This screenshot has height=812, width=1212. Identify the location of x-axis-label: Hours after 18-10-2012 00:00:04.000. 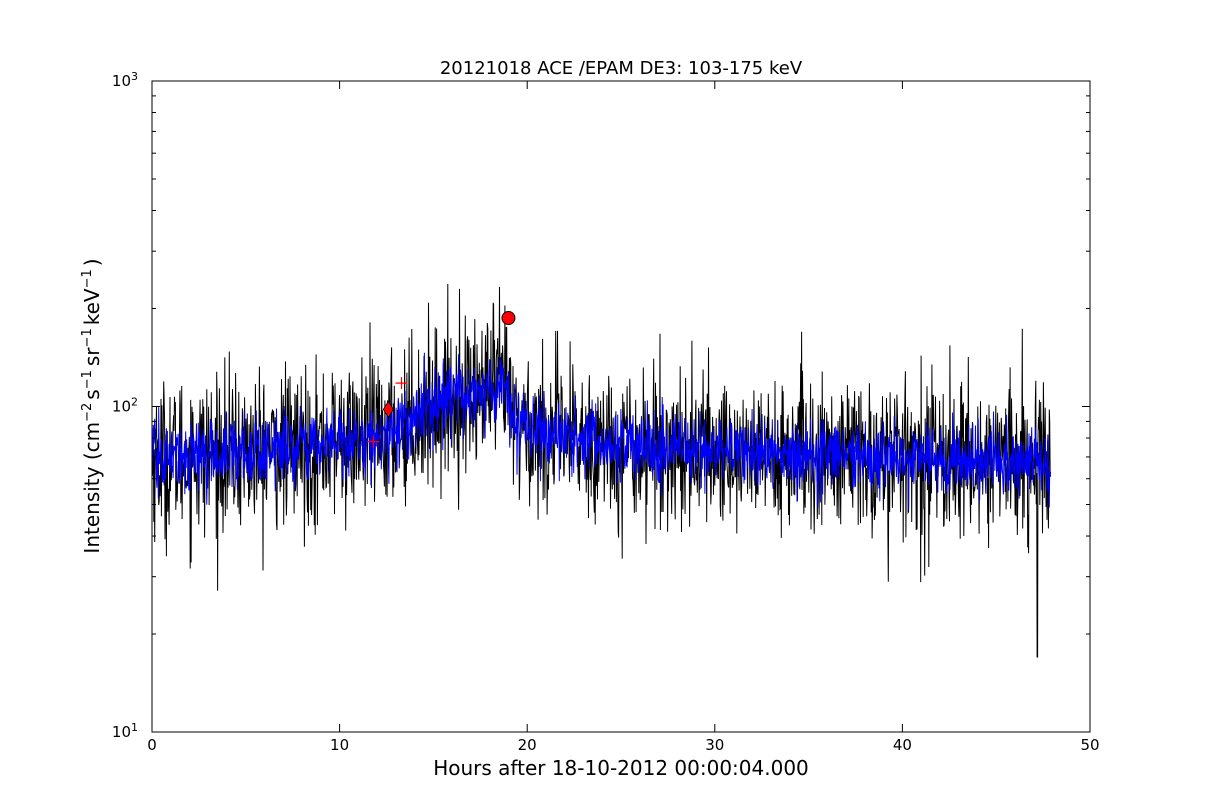
(621, 768).